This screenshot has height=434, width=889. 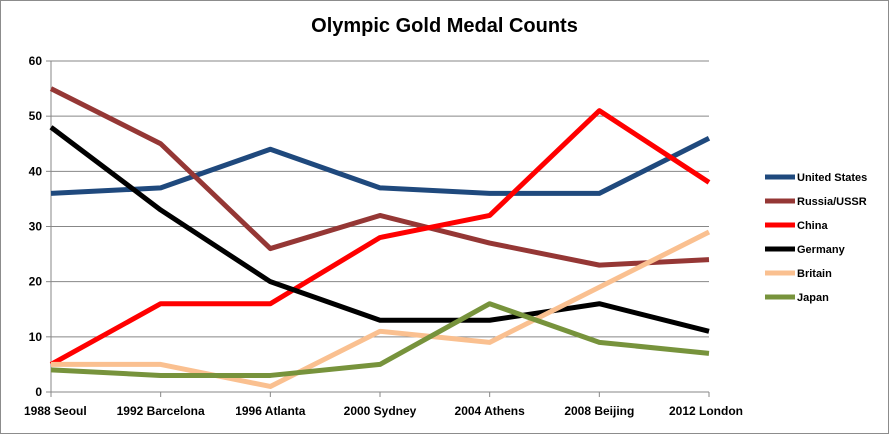 What do you see at coordinates (832, 202) in the screenshot?
I see `legend-label: Russia/USSR` at bounding box center [832, 202].